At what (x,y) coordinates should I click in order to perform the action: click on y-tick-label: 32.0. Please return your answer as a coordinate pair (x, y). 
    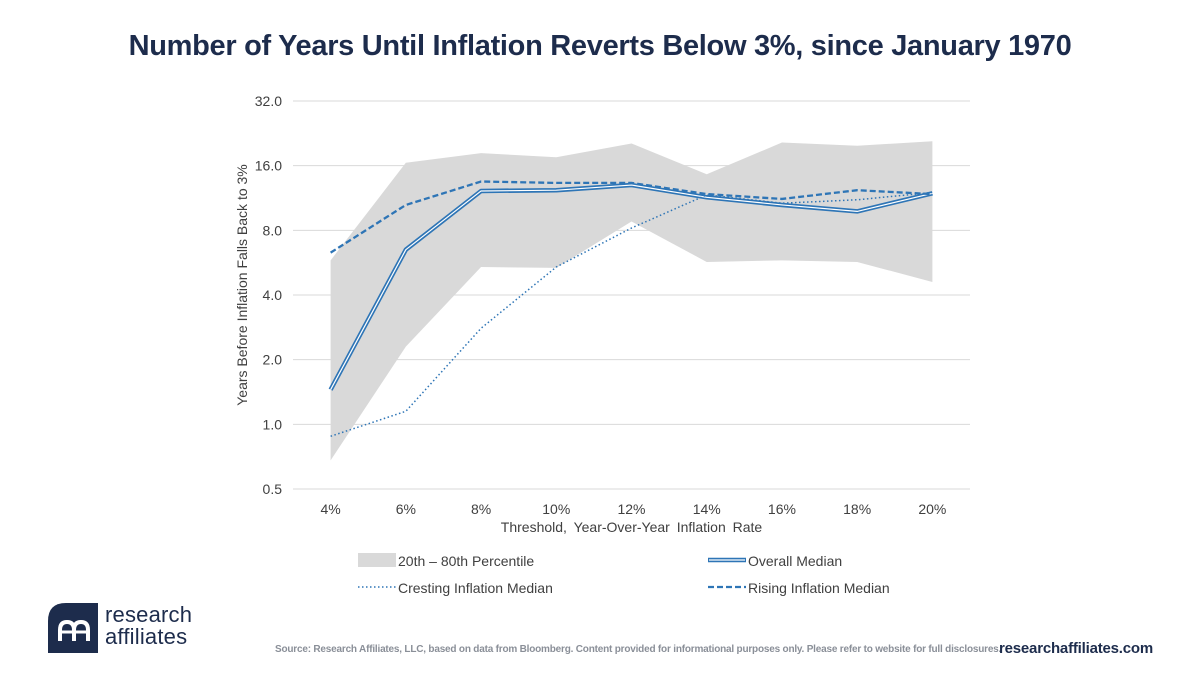
    Looking at the image, I should click on (268, 101).